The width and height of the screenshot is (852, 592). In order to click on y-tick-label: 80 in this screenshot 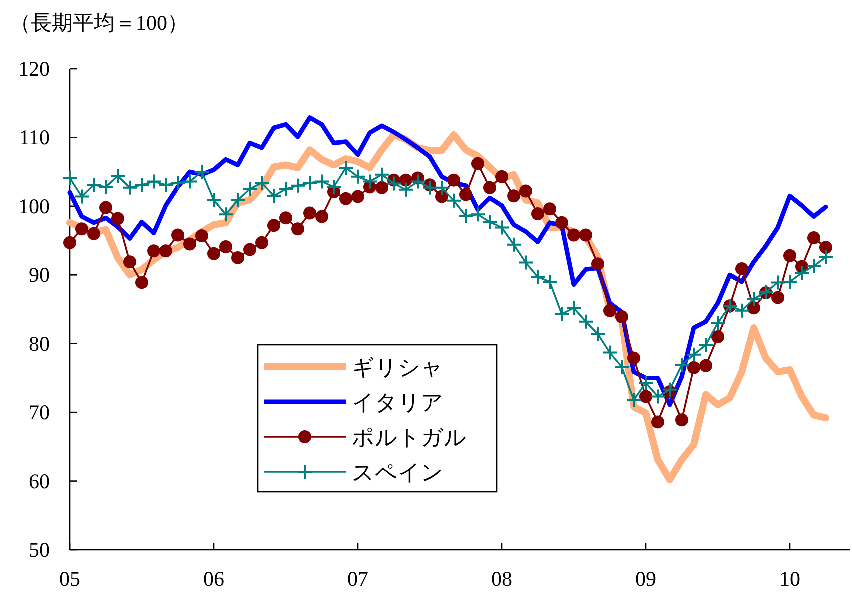, I will do `click(39, 344)`.